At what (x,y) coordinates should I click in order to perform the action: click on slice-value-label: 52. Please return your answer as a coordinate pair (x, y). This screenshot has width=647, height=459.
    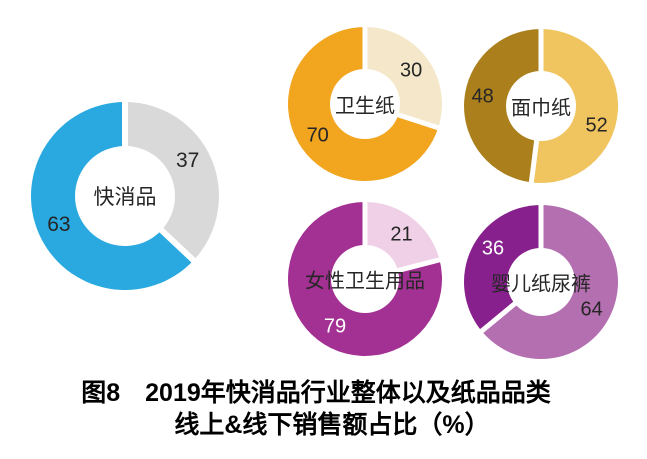
    Looking at the image, I should click on (596, 125).